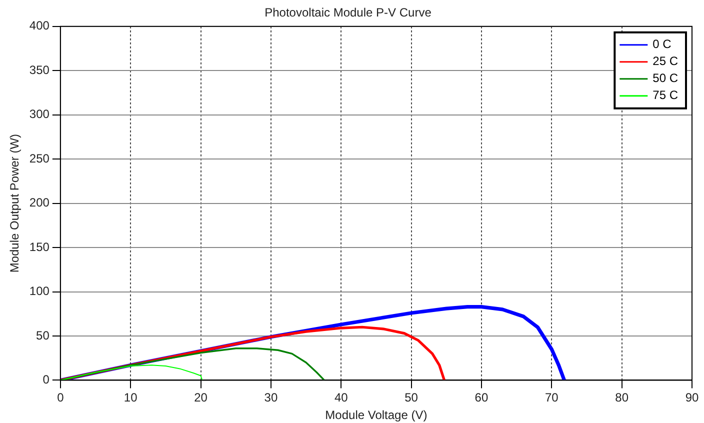 This screenshot has width=704, height=423. What do you see at coordinates (692, 397) in the screenshot?
I see `x-tick-label: 90` at bounding box center [692, 397].